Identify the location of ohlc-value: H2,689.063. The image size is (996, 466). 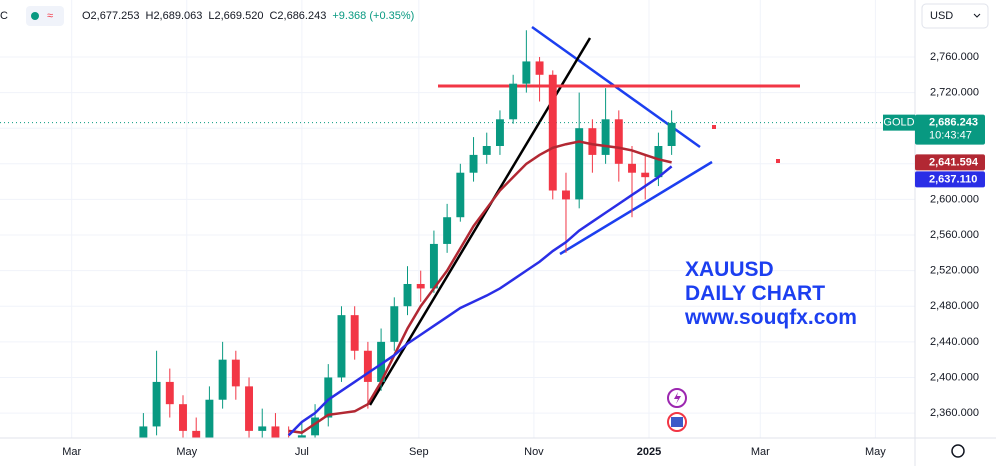
(174, 16).